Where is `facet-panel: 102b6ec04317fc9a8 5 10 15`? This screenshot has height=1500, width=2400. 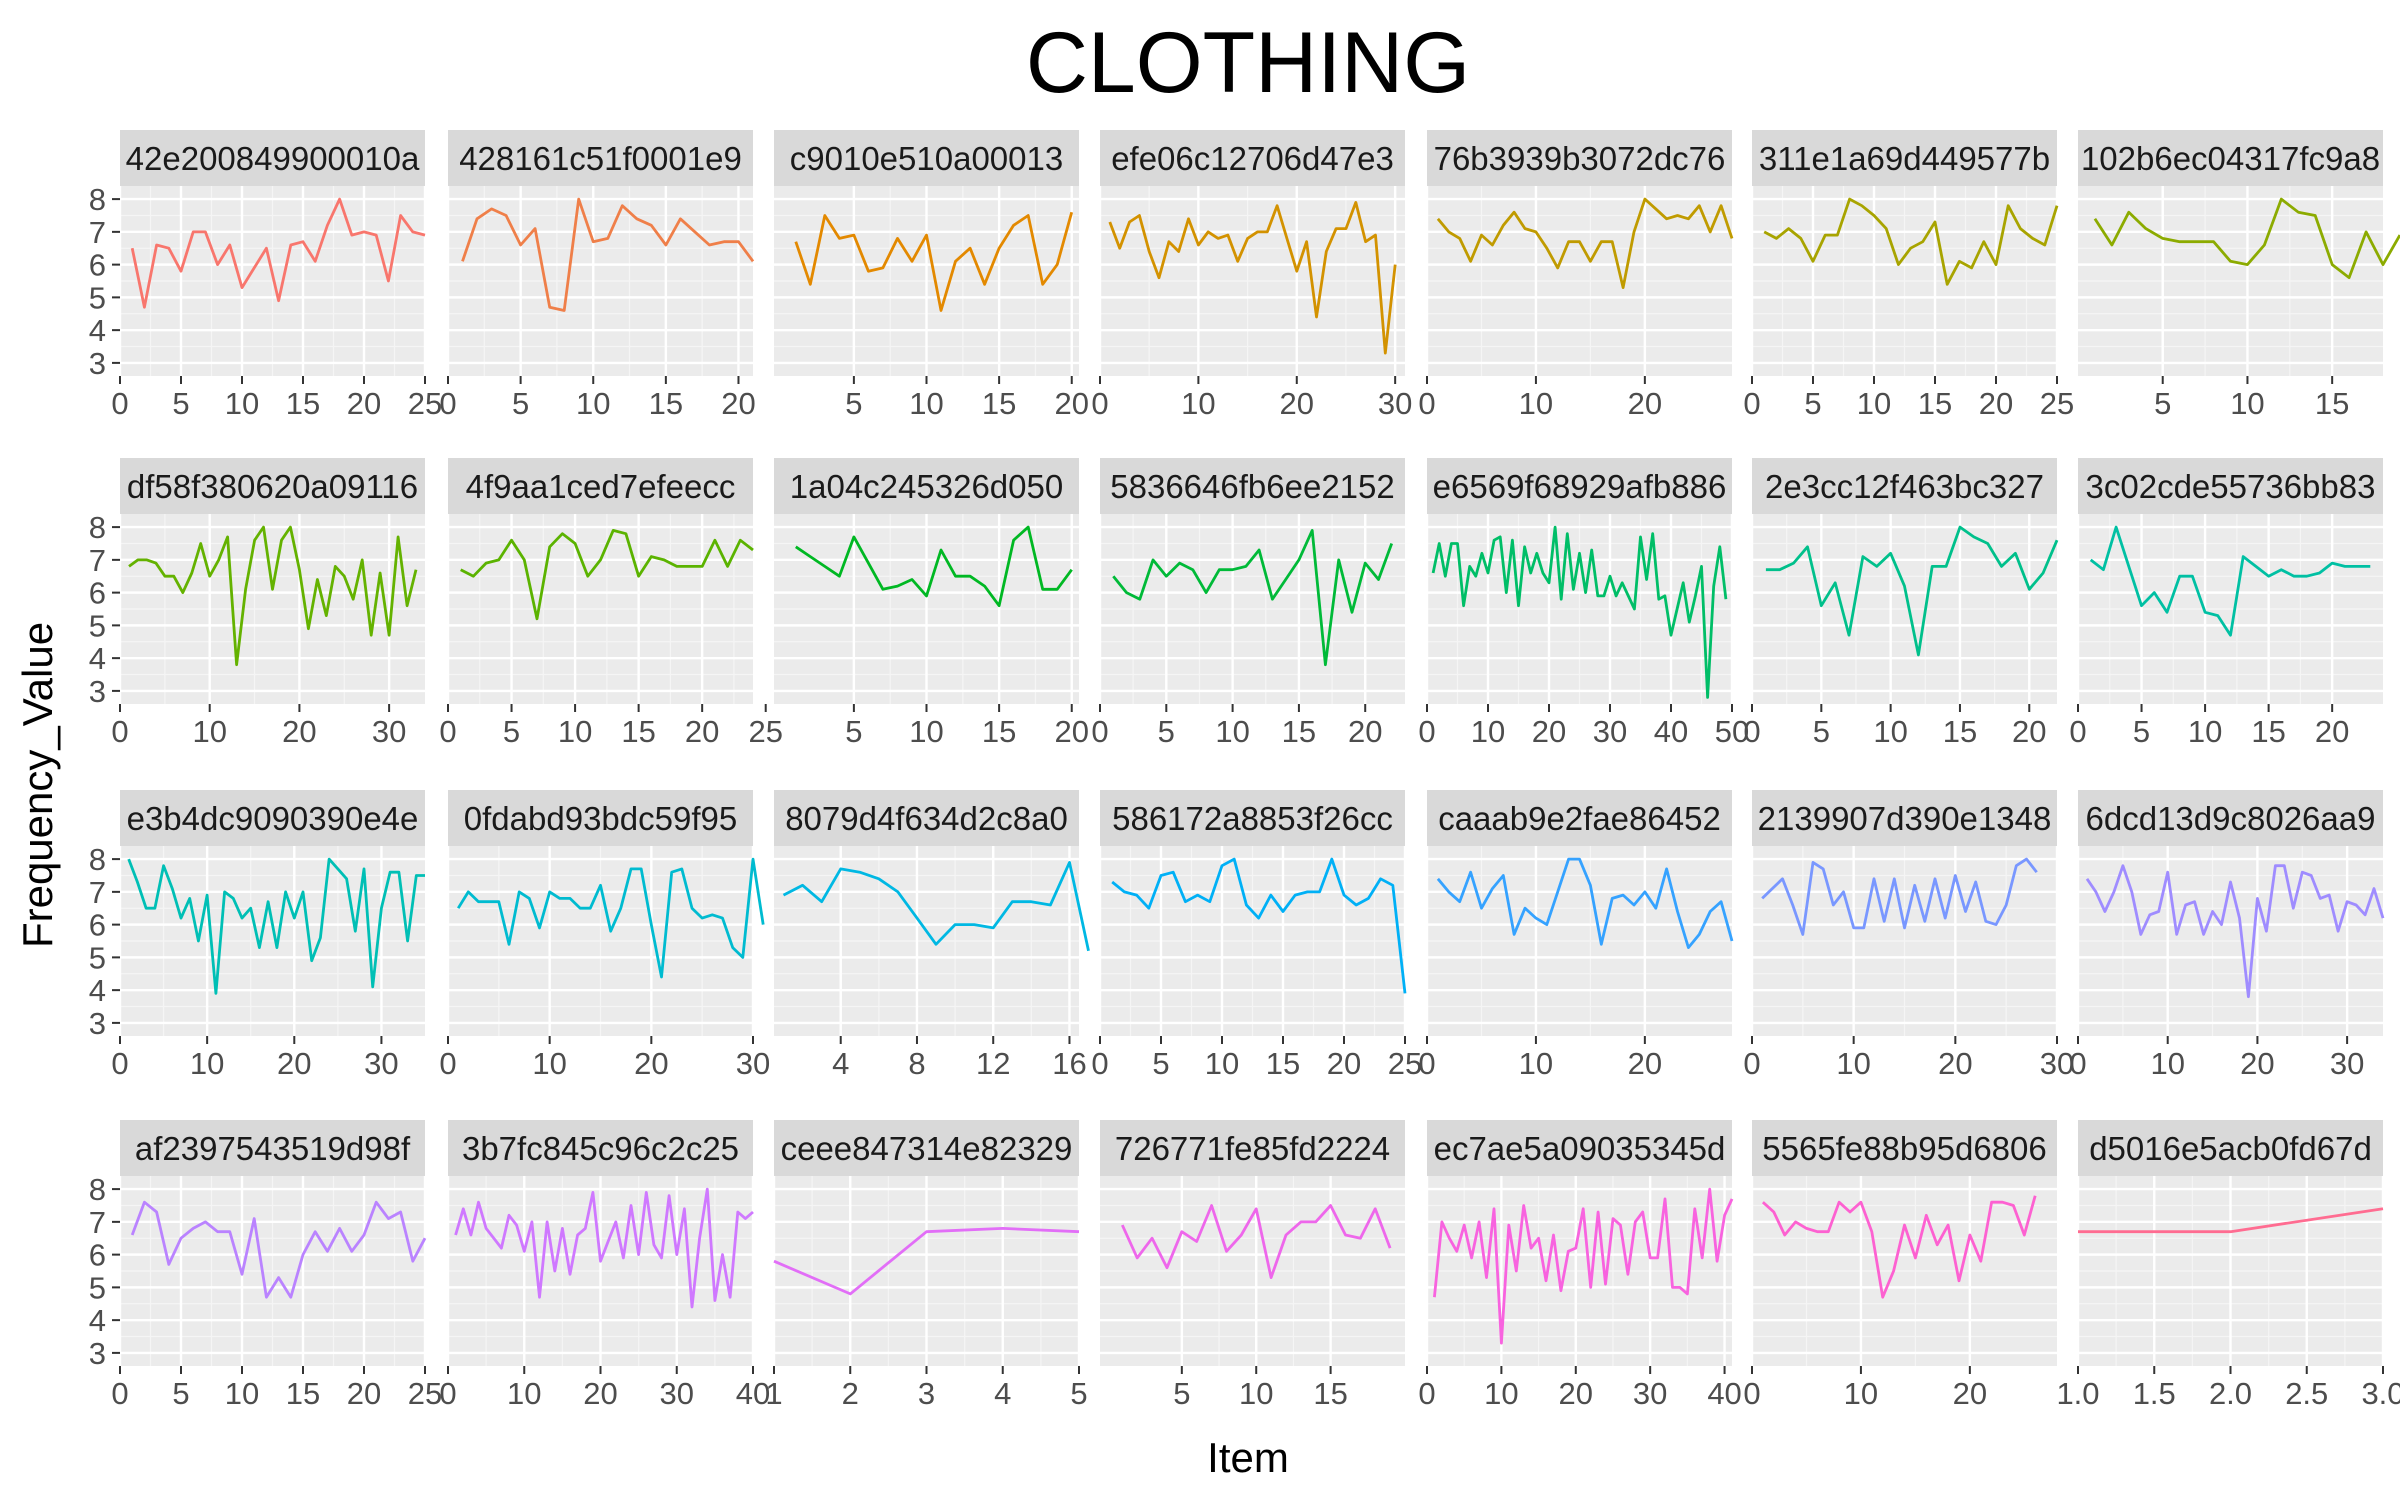 facet-panel: 102b6ec04317fc9a8 5 10 15 is located at coordinates (2239, 275).